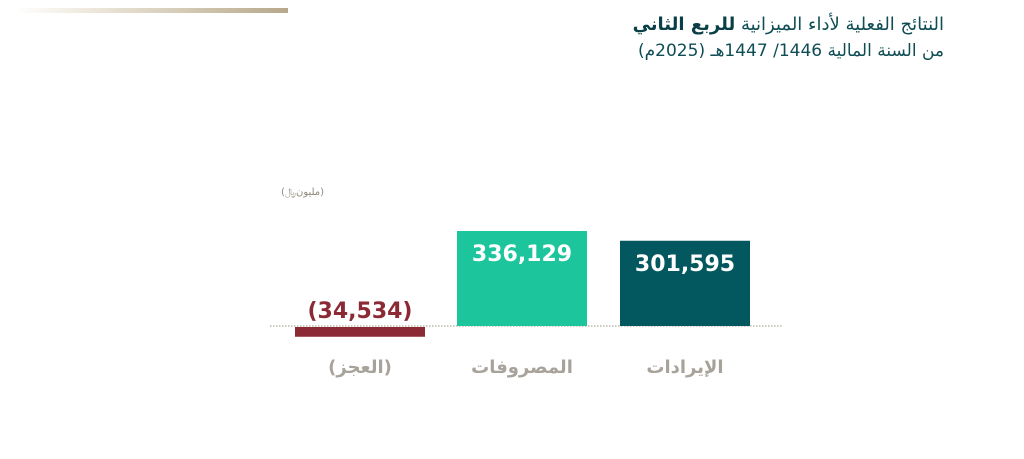 This screenshot has width=1024, height=459. What do you see at coordinates (684, 24) in the screenshot?
I see `title-bold: للربع الثاني` at bounding box center [684, 24].